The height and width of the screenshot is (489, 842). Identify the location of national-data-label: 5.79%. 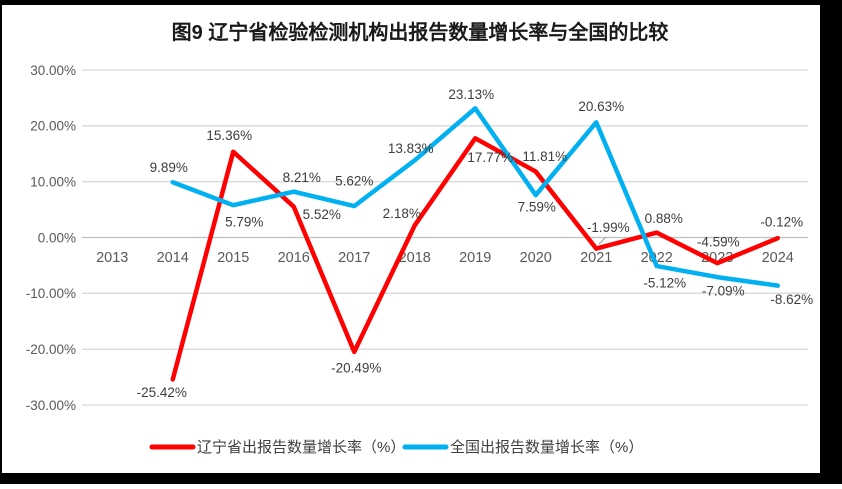
(244, 222).